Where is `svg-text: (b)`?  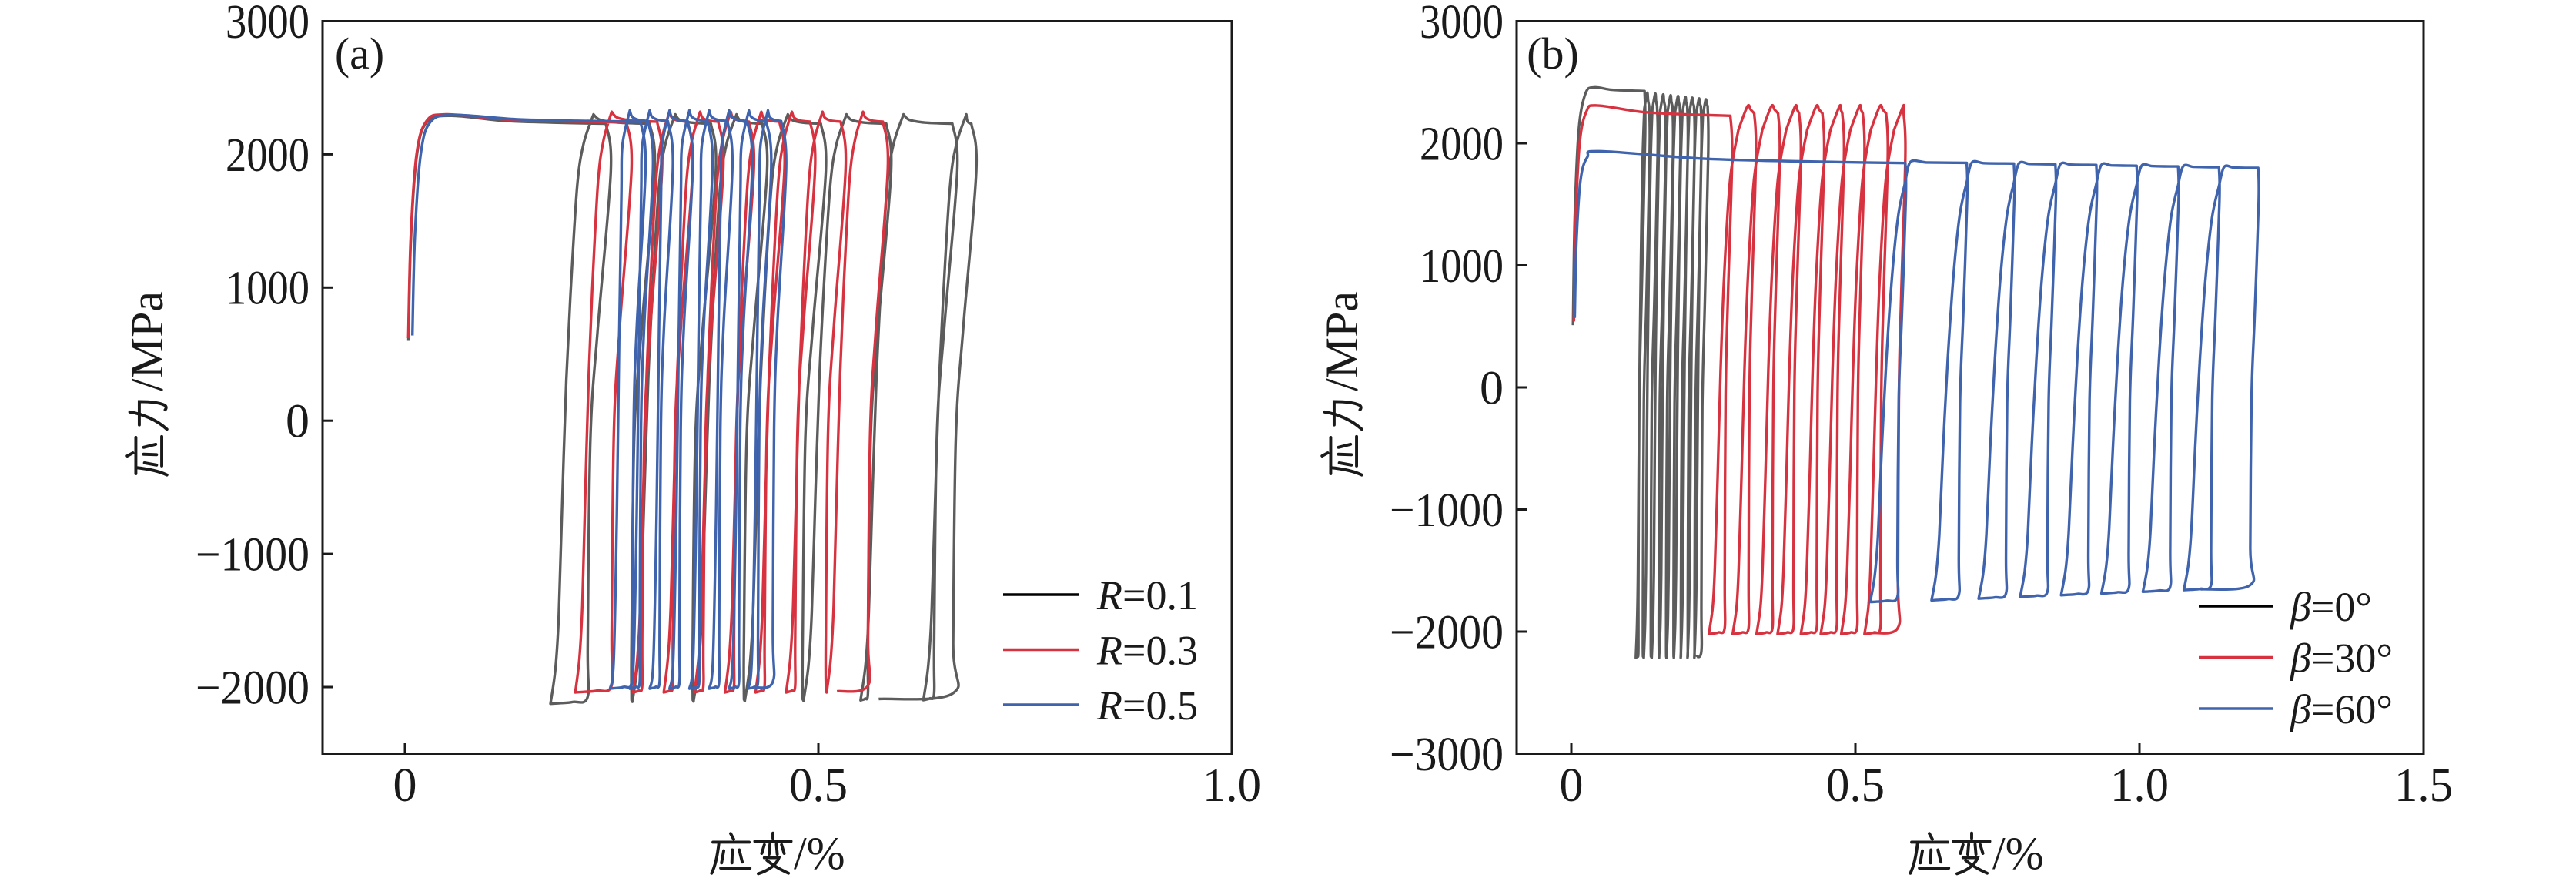 svg-text: (b) is located at coordinates (1553, 54).